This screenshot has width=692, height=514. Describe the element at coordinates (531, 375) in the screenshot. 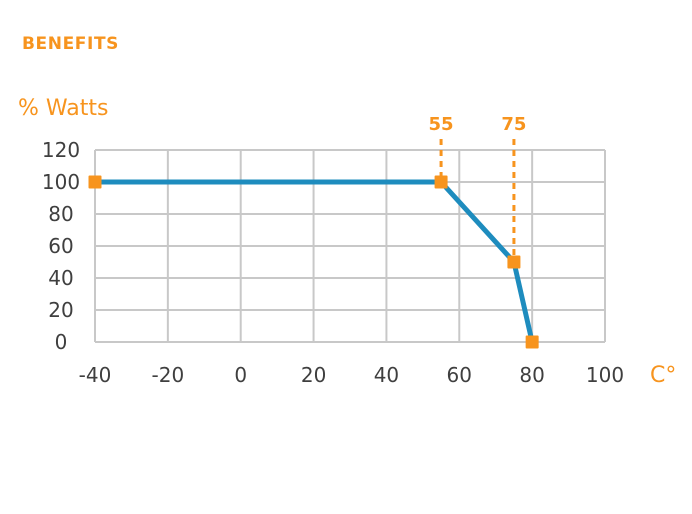

I see `x-tick-label: 80` at that location.